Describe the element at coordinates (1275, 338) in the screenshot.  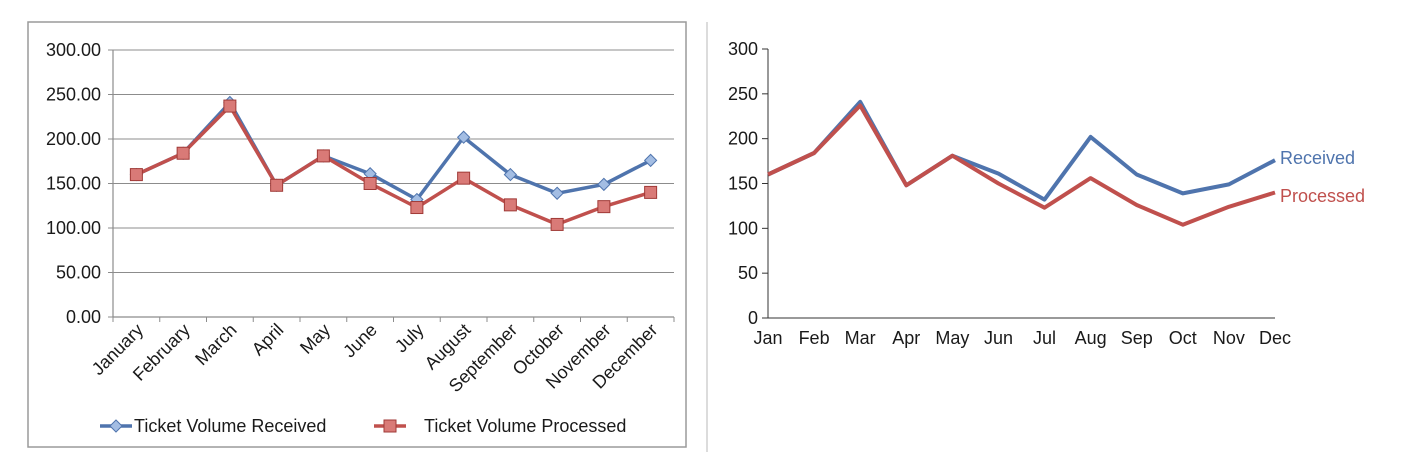
I see `x-tick-label: Dec` at that location.